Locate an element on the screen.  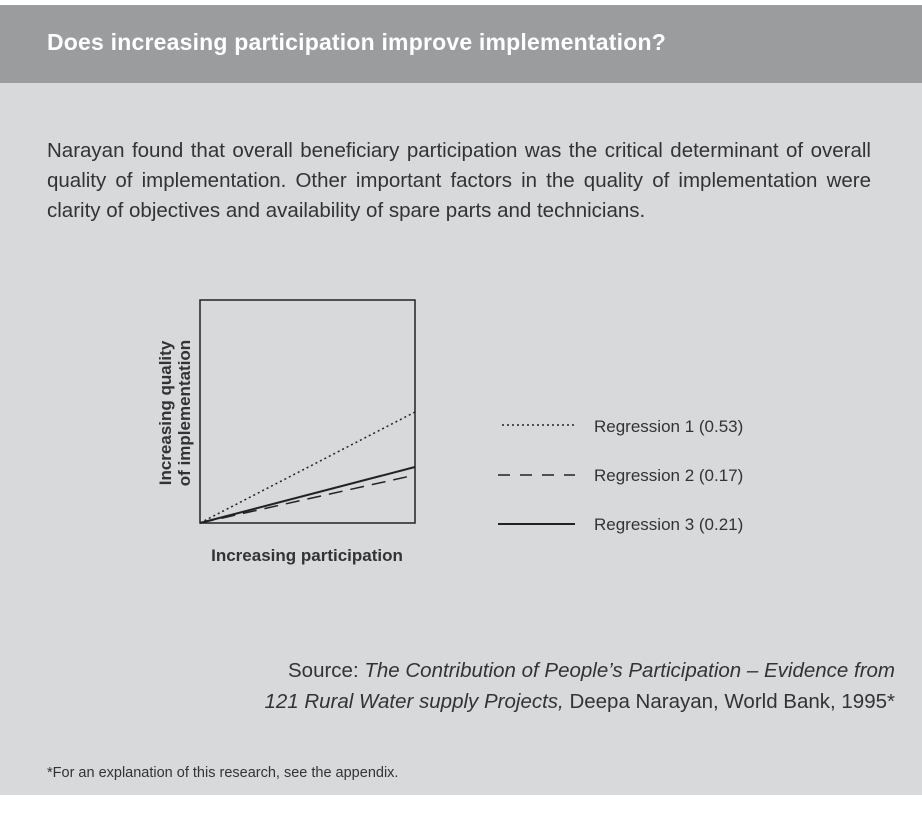
source-label: Source: is located at coordinates (323, 670).